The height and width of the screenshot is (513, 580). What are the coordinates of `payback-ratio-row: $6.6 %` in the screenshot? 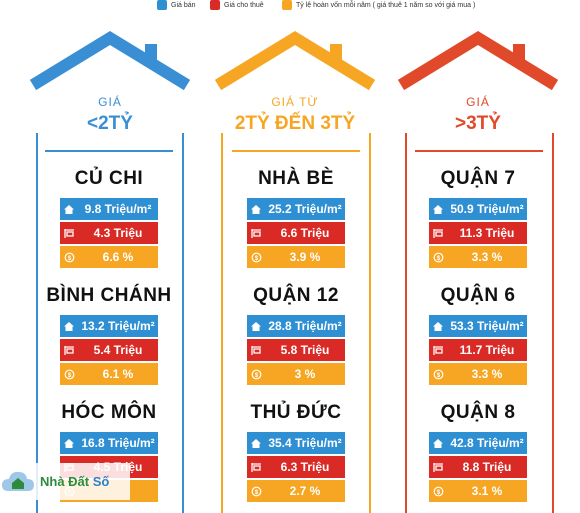 It's located at (109, 257).